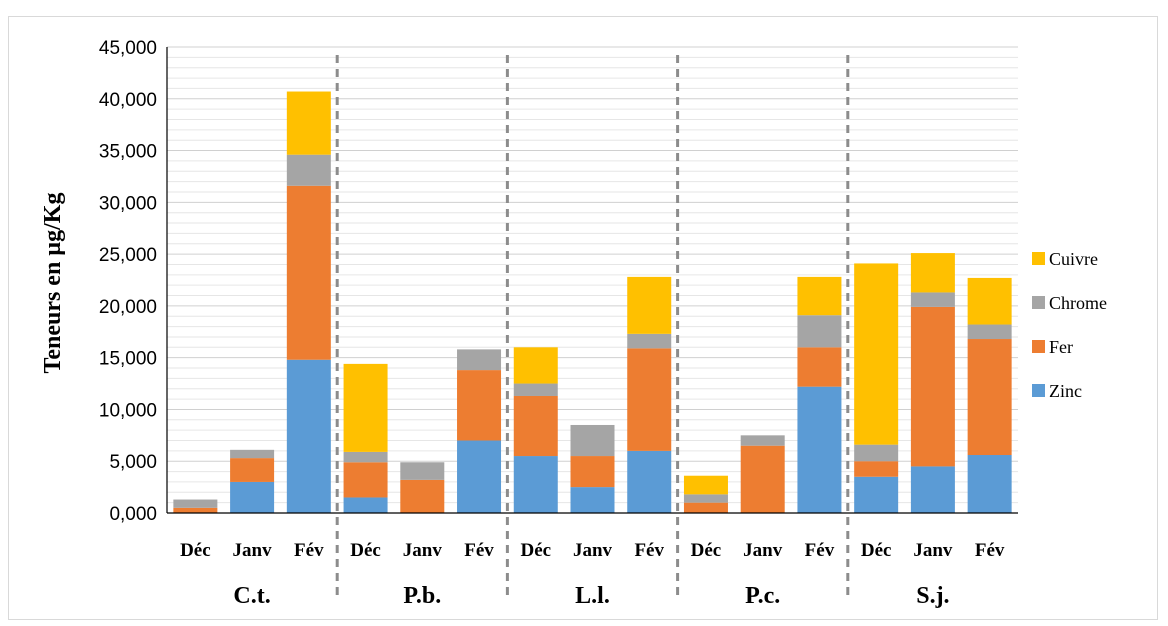 The height and width of the screenshot is (626, 1168). What do you see at coordinates (133, 462) in the screenshot?
I see `y-tick-label: 5,000` at bounding box center [133, 462].